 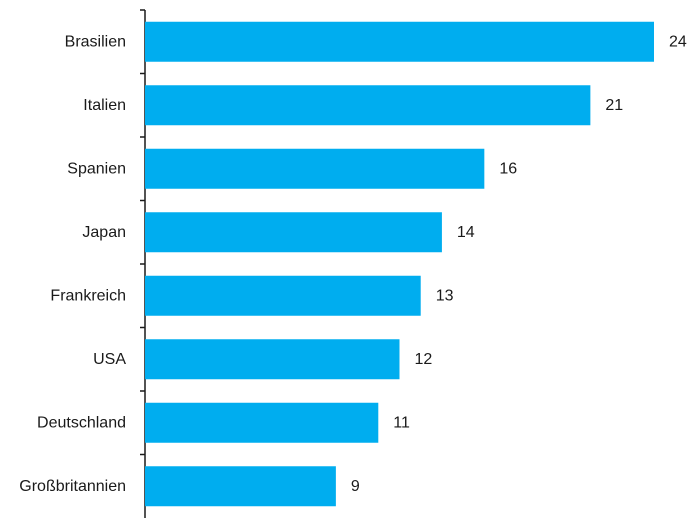 I want to click on value-label: 21, so click(x=614, y=105).